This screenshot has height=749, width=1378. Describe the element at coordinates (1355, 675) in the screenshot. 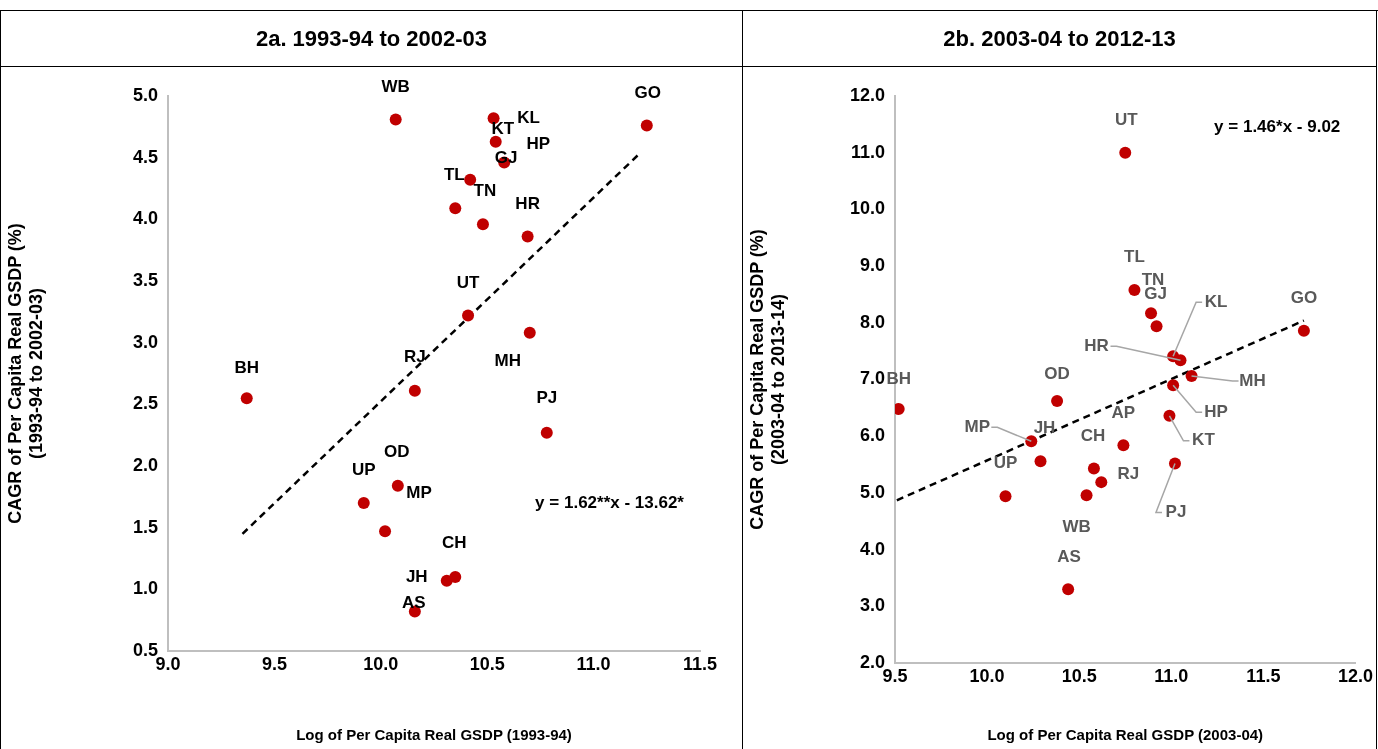

I see `x-tick-label: 12.0` at that location.